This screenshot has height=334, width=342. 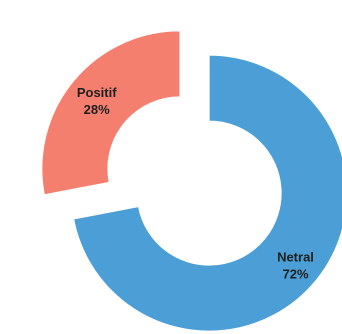 I want to click on slice-value-positif: 28%, so click(x=97, y=109).